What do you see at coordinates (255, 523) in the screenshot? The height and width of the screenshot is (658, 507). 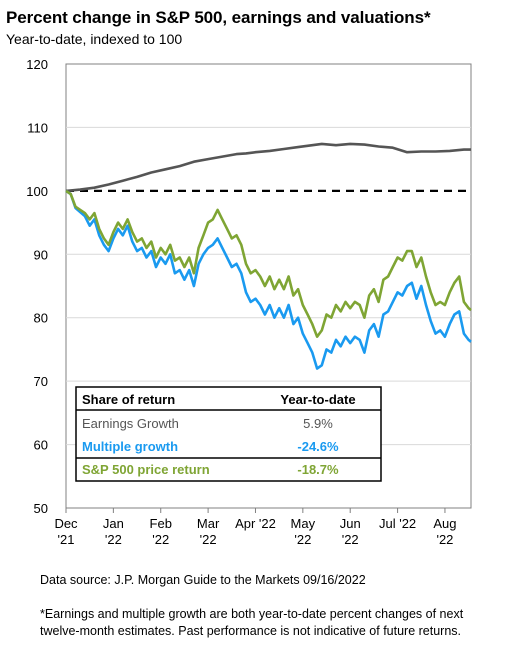 I see `x-tick-label: Apr '22` at bounding box center [255, 523].